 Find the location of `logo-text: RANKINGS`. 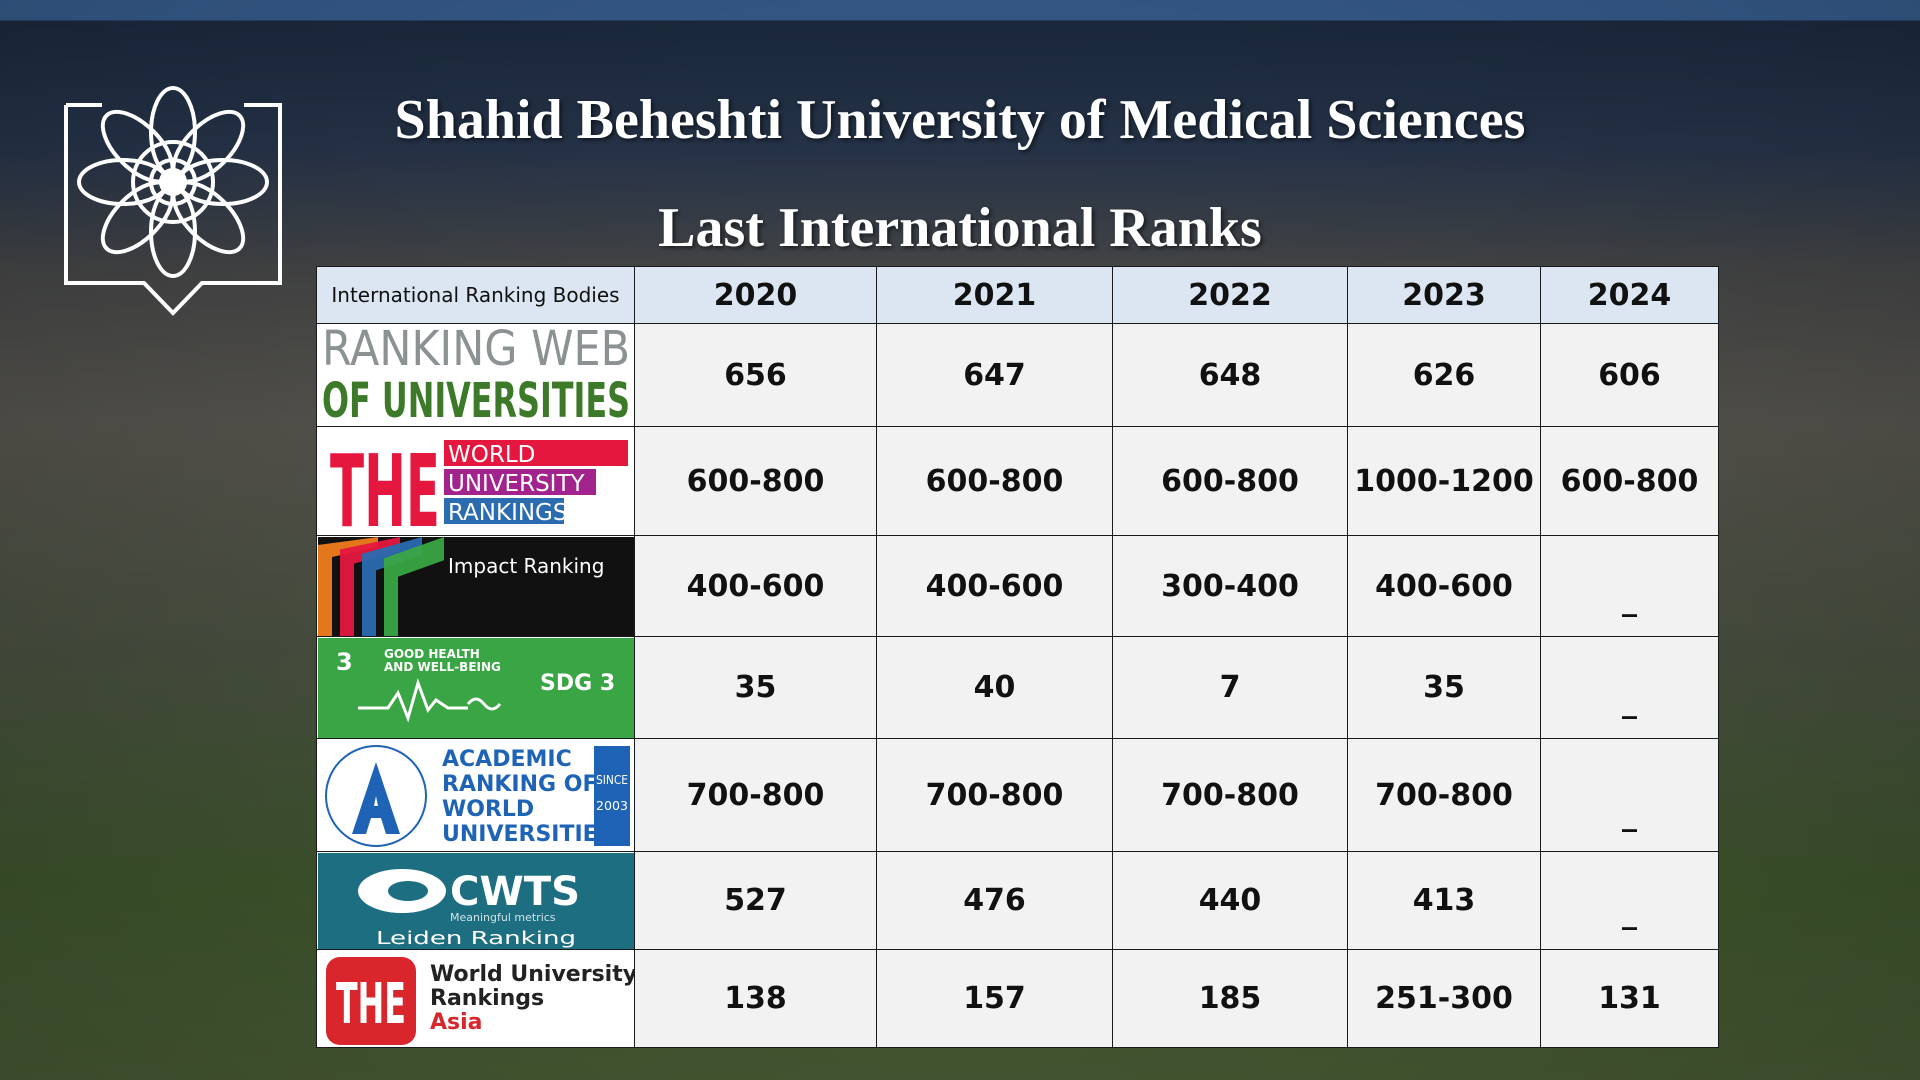

logo-text: RANKINGS is located at coordinates (507, 513).